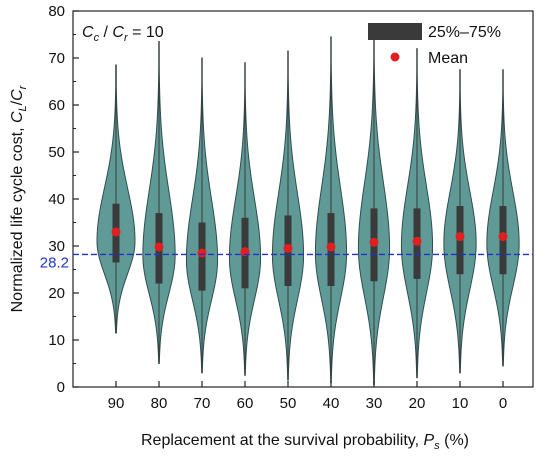 Image resolution: width=550 pixels, height=459 pixels. I want to click on x-tick-label: 10, so click(460, 403).